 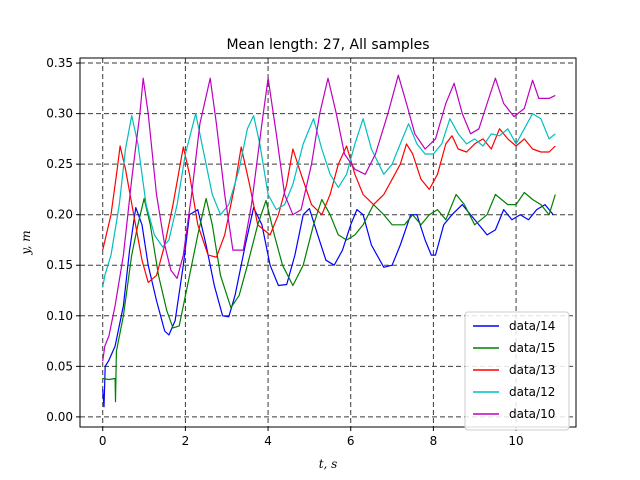 I want to click on legend-box, so click(x=517, y=371).